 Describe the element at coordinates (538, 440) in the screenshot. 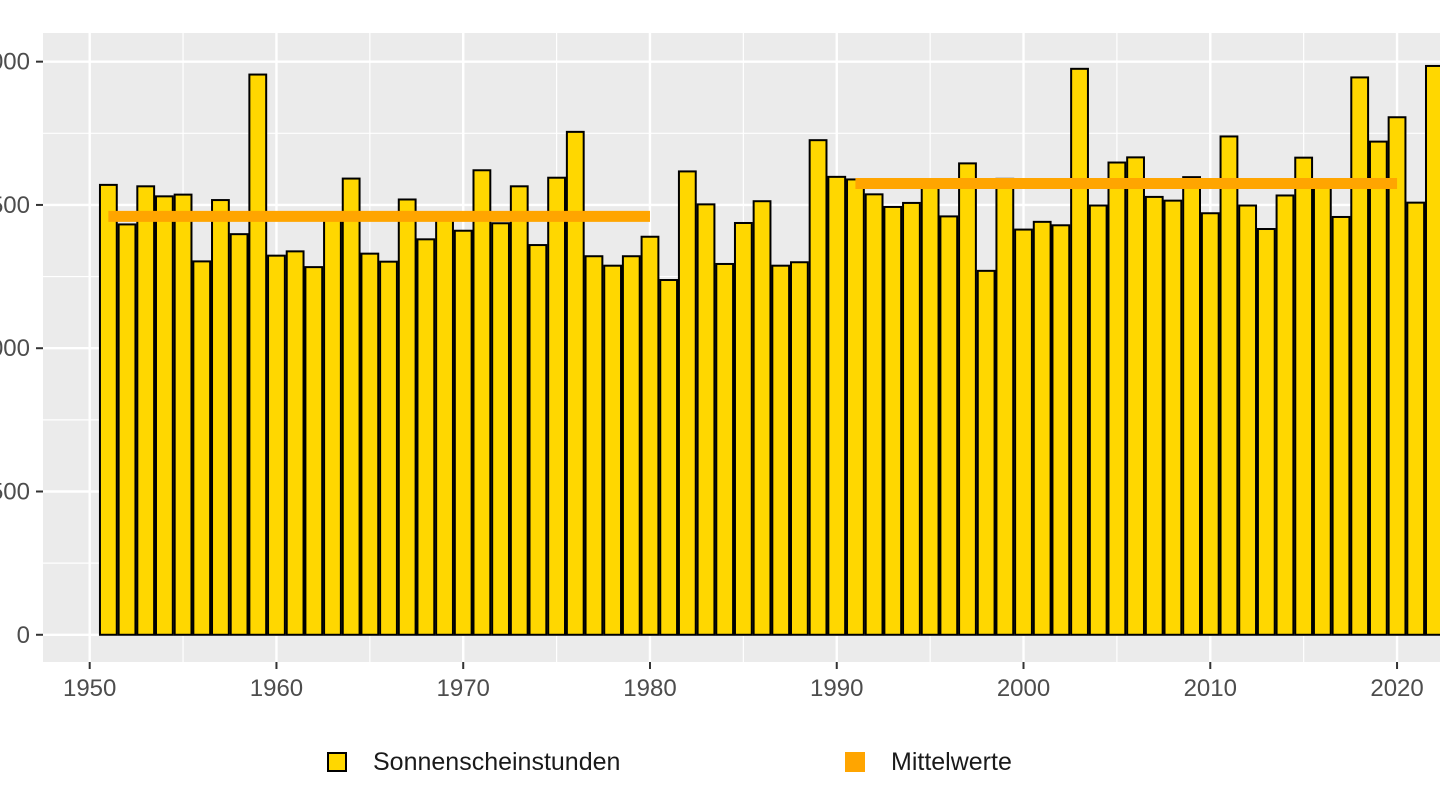

I see `bar-1974` at that location.